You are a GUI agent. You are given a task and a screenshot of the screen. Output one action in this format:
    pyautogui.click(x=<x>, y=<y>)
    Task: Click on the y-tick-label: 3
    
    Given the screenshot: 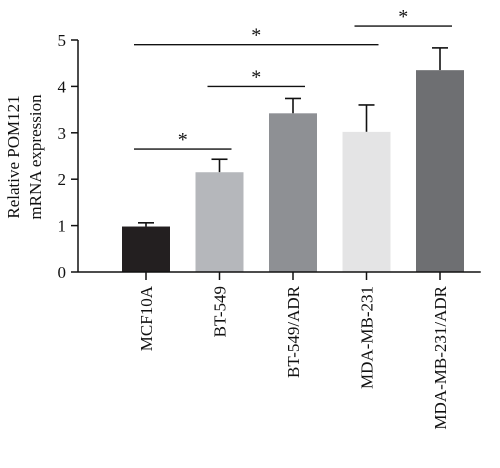 What is the action you would take?
    pyautogui.click(x=62, y=133)
    